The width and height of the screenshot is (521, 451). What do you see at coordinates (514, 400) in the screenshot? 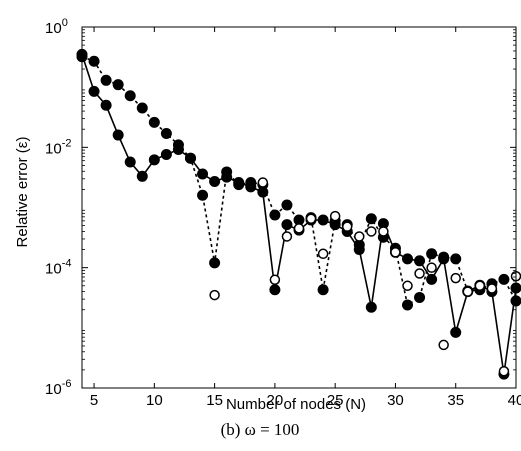
I see `x-tick-label: 40` at bounding box center [514, 400].